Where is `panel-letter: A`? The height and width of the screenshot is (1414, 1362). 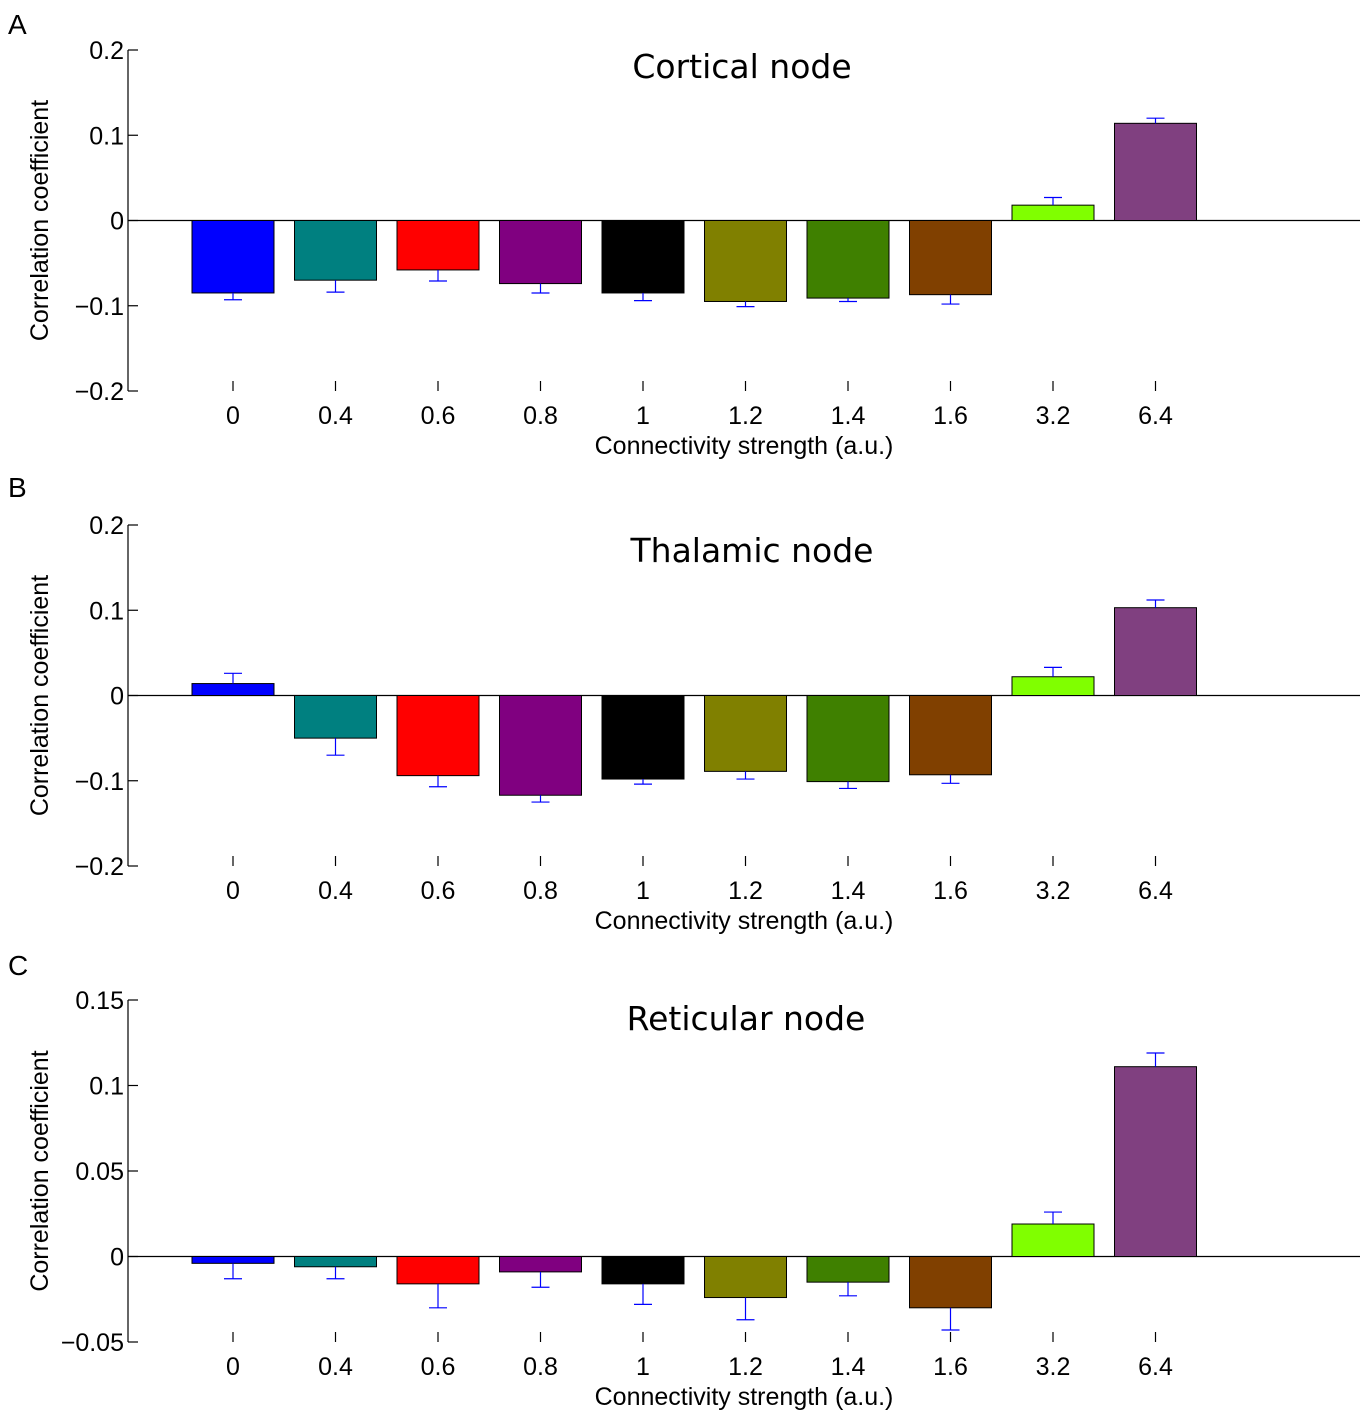
panel-letter: A is located at coordinates (17, 24).